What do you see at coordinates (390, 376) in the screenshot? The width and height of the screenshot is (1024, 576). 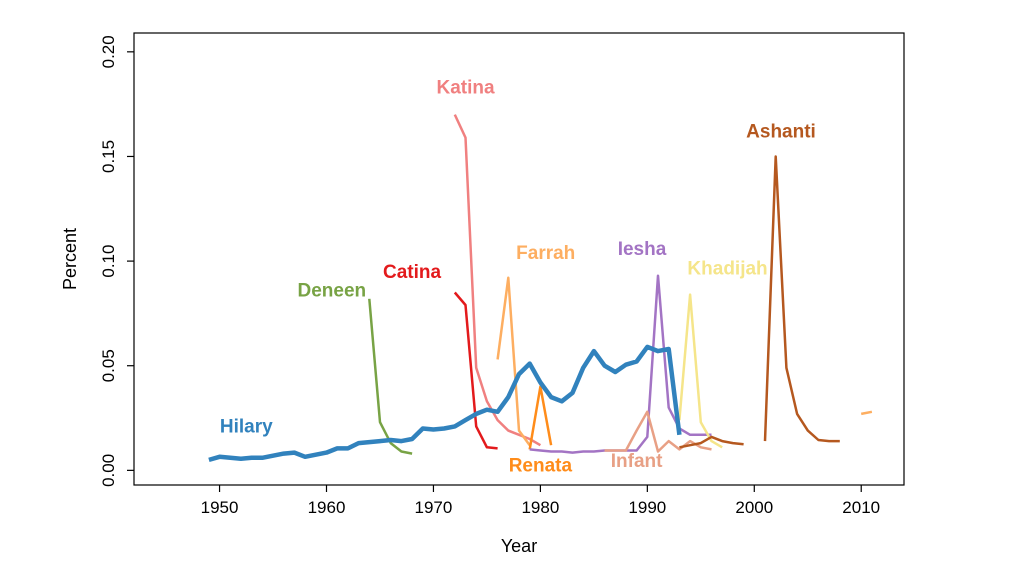 I see `series-line-deneen` at bounding box center [390, 376].